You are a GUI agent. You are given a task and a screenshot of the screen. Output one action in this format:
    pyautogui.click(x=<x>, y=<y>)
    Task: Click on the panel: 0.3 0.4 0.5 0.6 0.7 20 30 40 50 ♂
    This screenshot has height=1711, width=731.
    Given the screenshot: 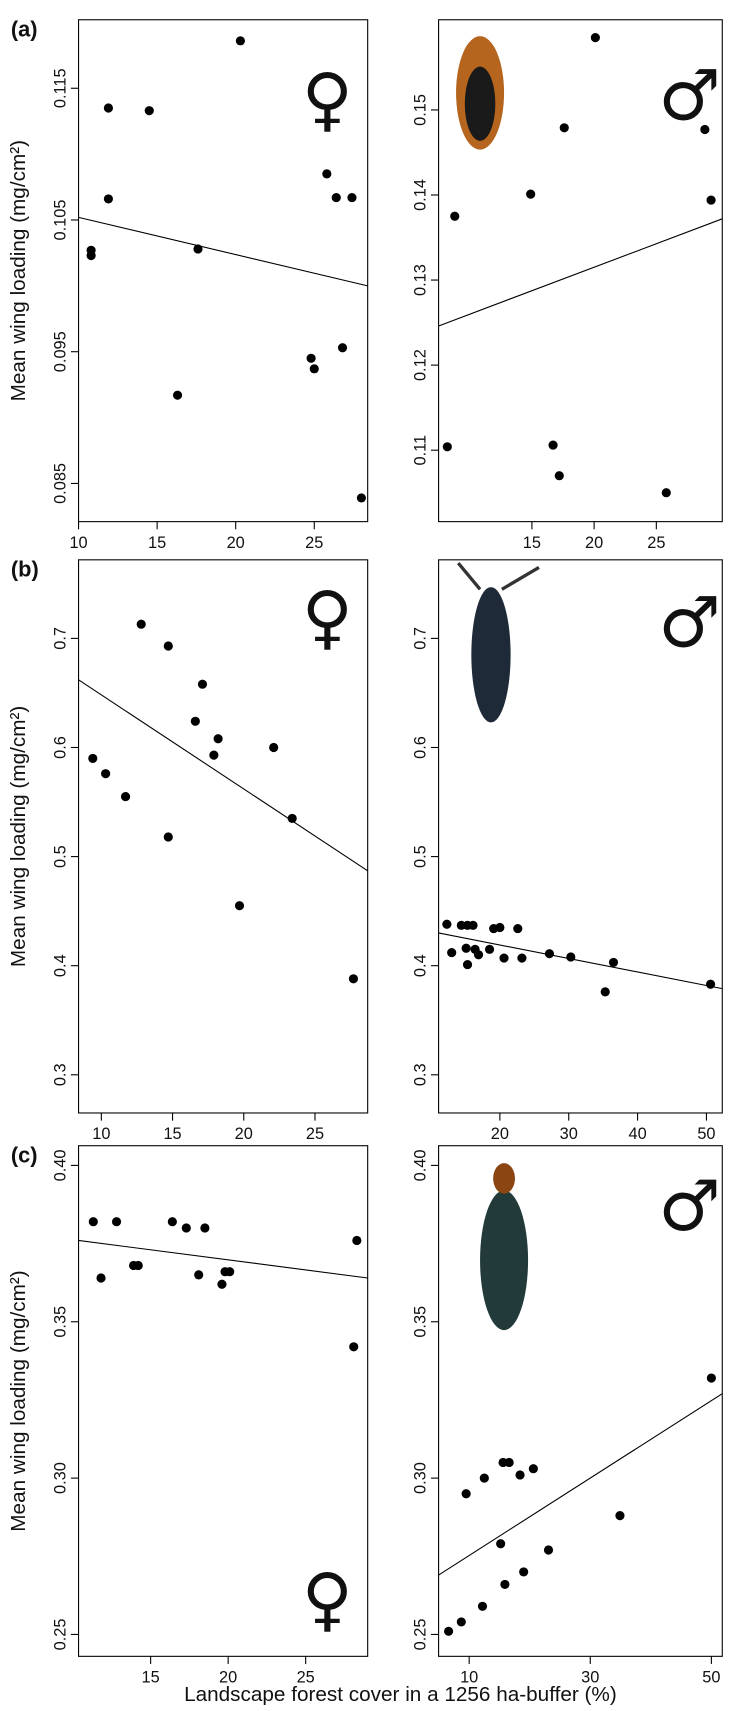 What is the action you would take?
    pyautogui.click(x=567, y=851)
    